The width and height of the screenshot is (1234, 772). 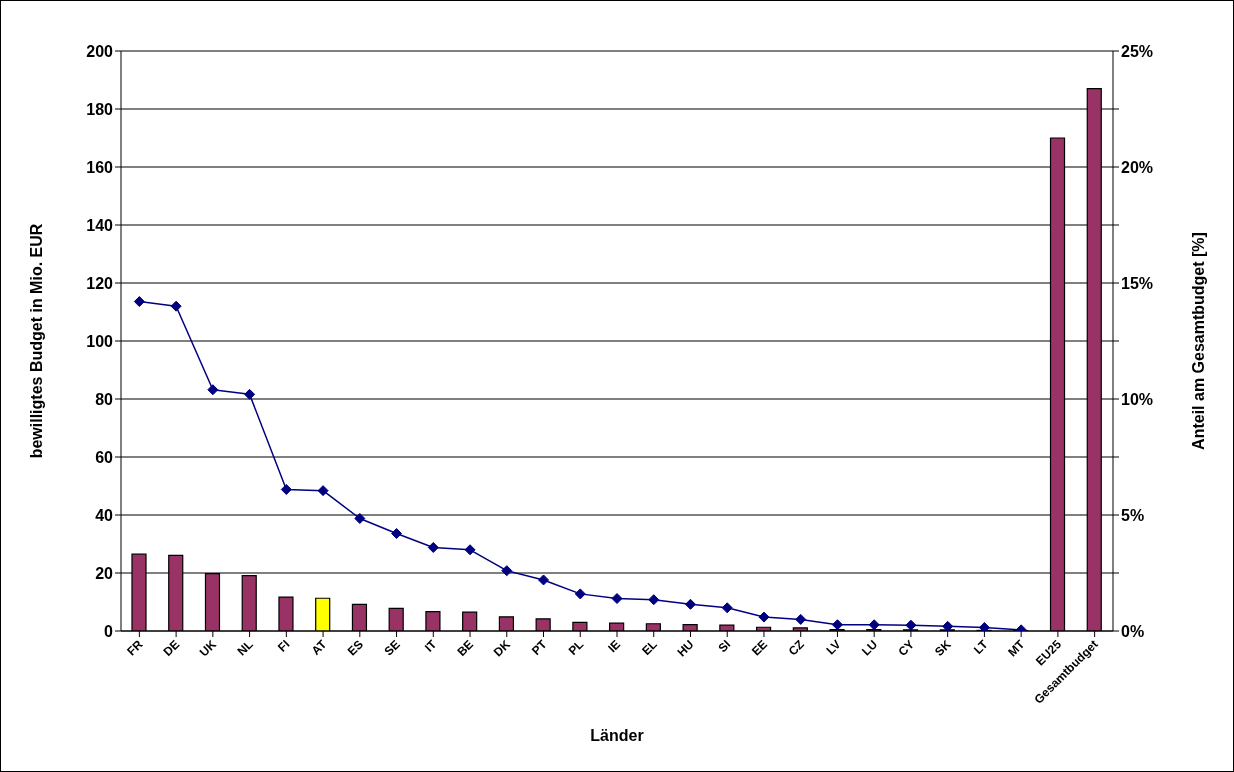 What do you see at coordinates (1137, 167) in the screenshot?
I see `y2-tick-label: 20%` at bounding box center [1137, 167].